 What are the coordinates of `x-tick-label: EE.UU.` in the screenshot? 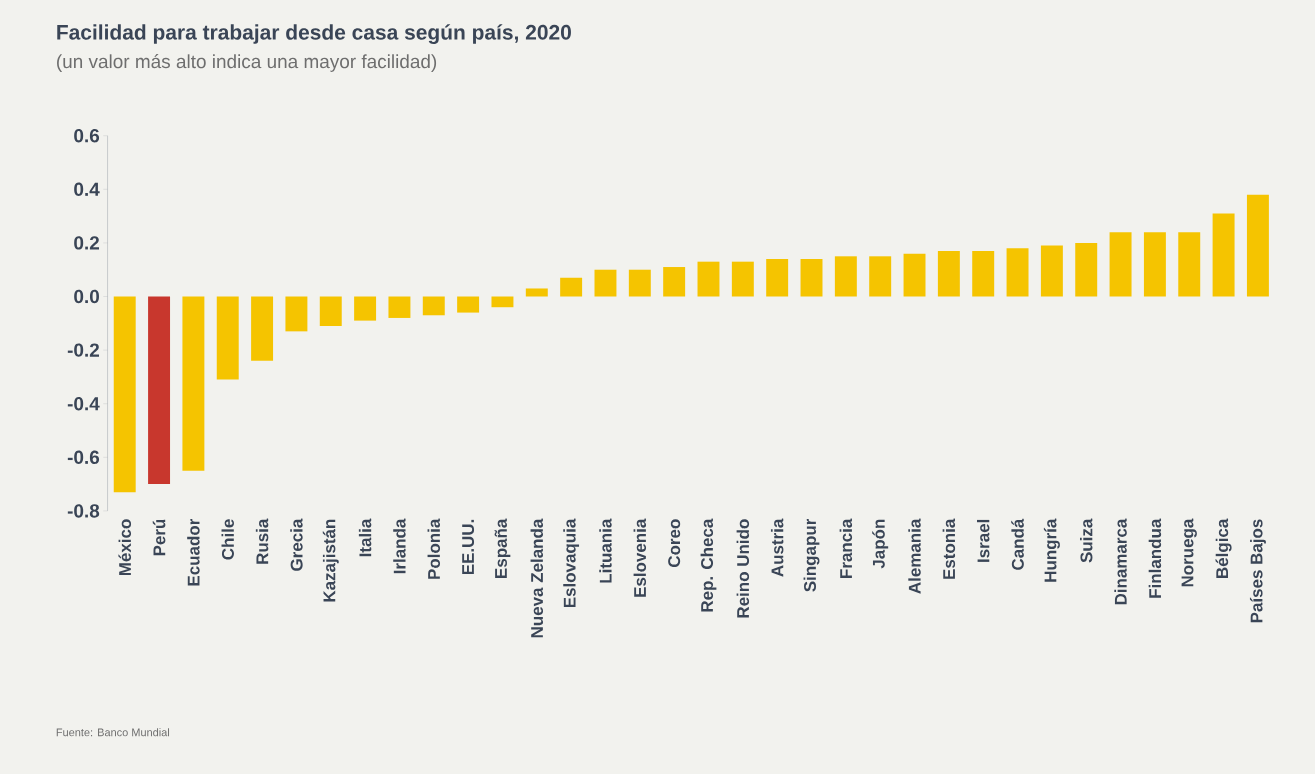 It's located at (468, 546).